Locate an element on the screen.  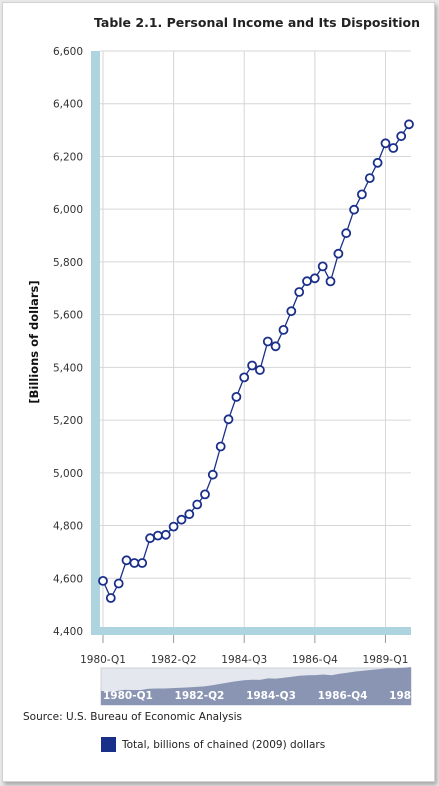
y-tick-label: 5,800 is located at coordinates (68, 263).